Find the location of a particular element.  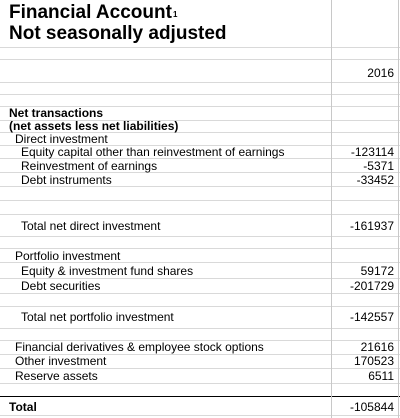

row-label: Other investment is located at coordinates (61, 361).